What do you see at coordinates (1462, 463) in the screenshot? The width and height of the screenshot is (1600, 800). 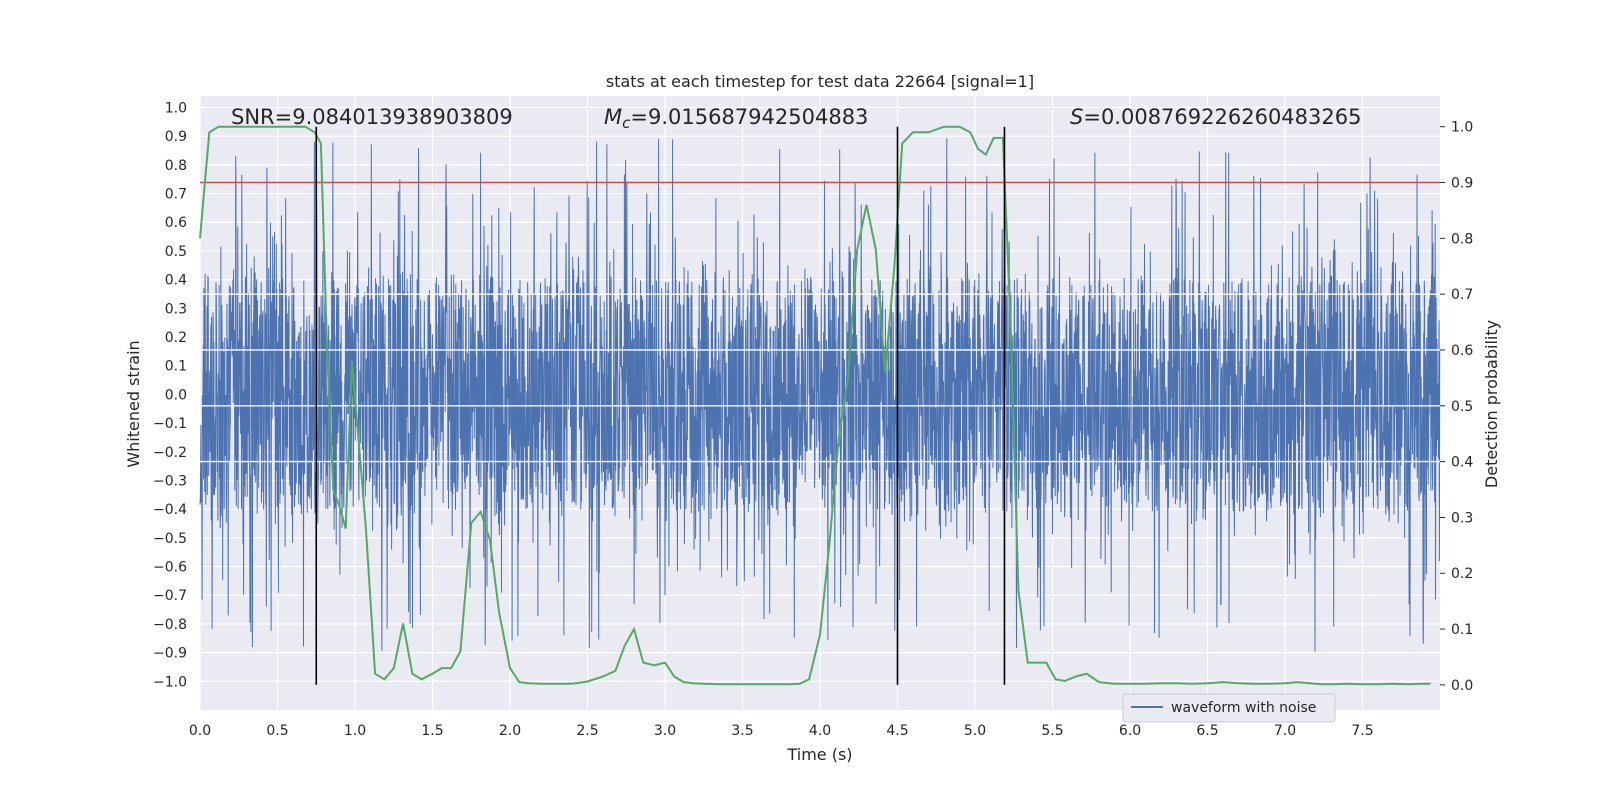 I see `right-tick-label: 0.4` at bounding box center [1462, 463].